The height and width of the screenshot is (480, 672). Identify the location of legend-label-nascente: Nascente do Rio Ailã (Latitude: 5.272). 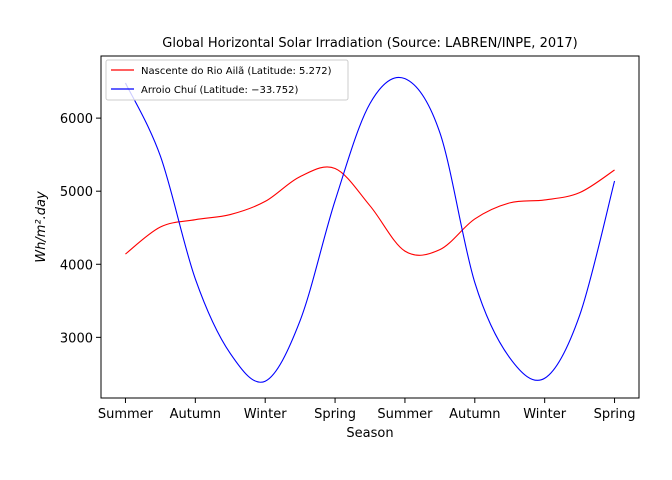
(236, 71).